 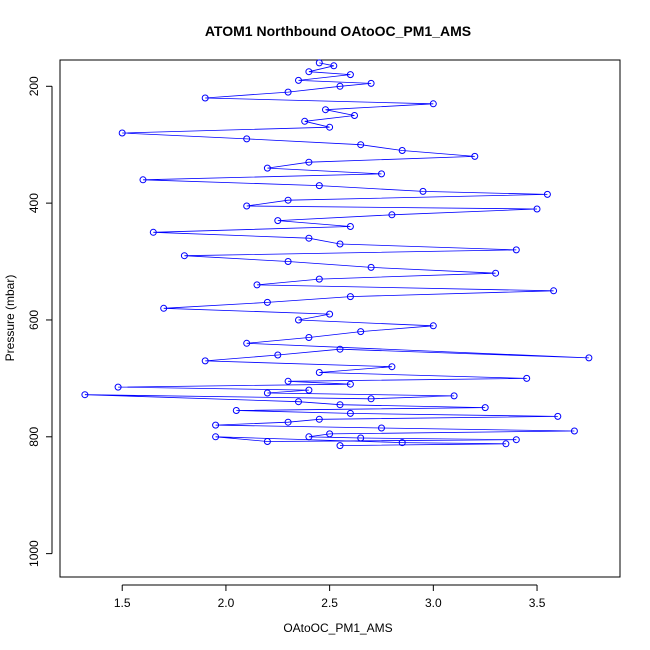 What do you see at coordinates (329, 603) in the screenshot?
I see `x-tick-label: 2.5` at bounding box center [329, 603].